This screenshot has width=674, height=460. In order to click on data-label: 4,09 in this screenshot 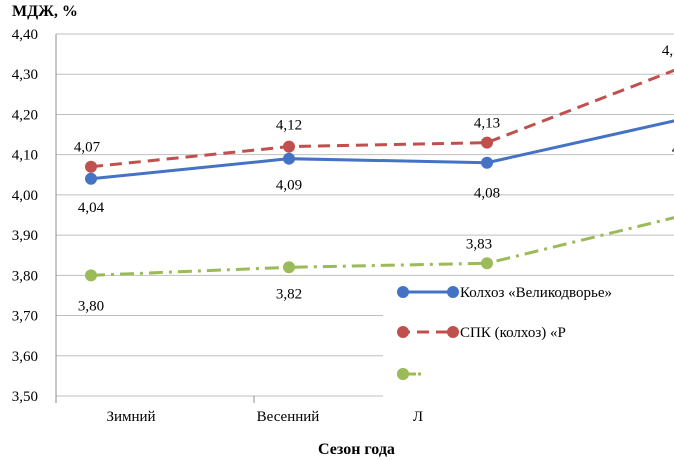, I will do `click(289, 186)`.